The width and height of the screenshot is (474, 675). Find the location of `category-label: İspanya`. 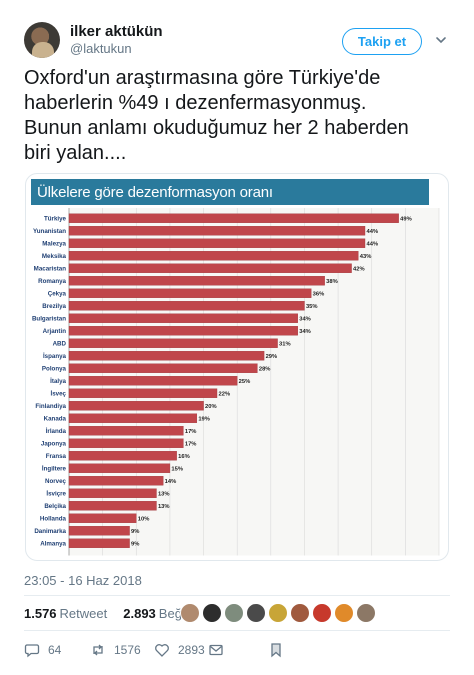

category-label: İspanya is located at coordinates (55, 356).